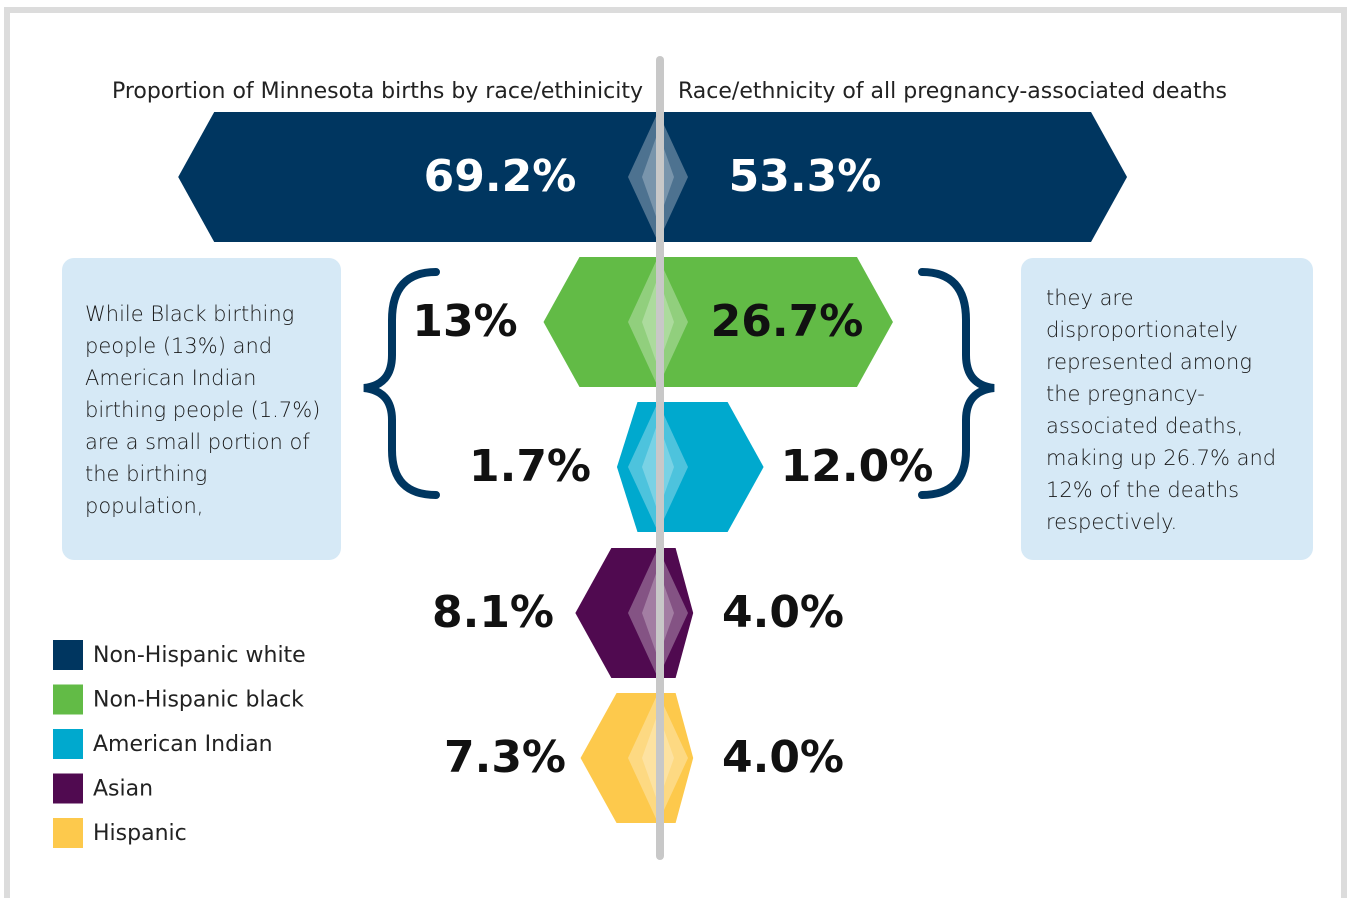  What do you see at coordinates (140, 833) in the screenshot?
I see `legend-label: Hispanic` at bounding box center [140, 833].